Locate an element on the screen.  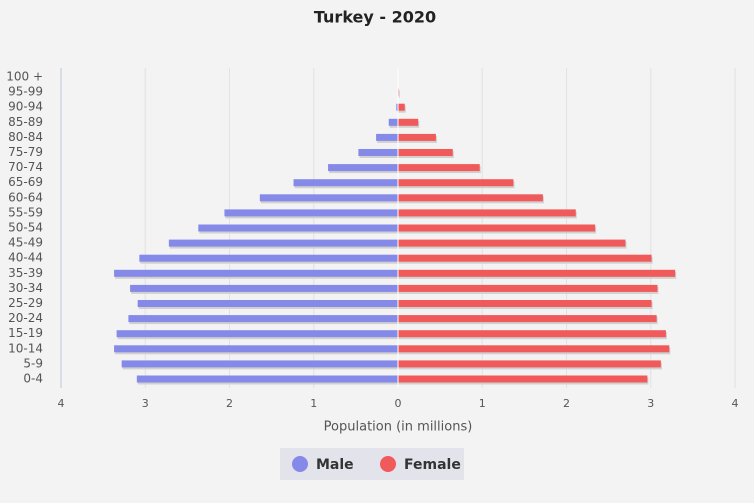
y-tick-label: 20-24 is located at coordinates (25, 318).